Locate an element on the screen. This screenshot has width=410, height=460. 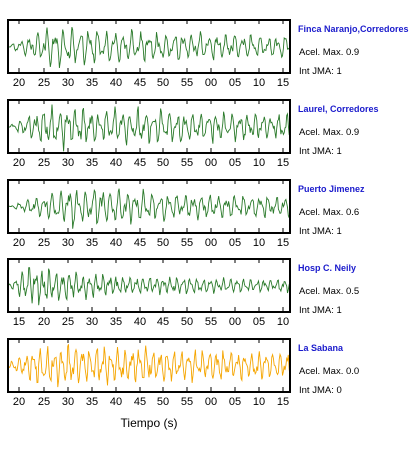
x-axis-title: Tiempo (s) is located at coordinates (149, 423).